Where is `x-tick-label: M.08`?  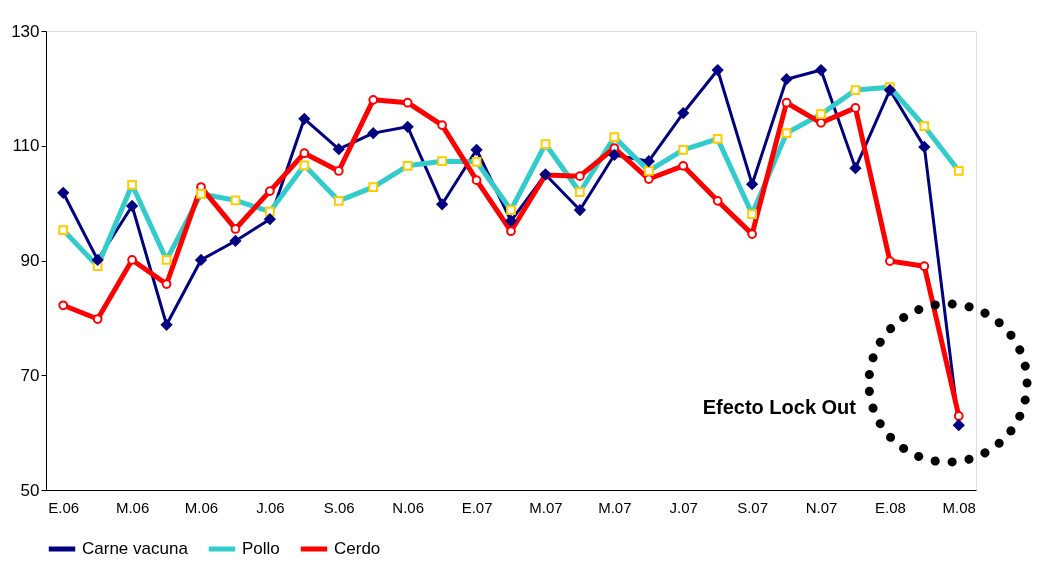
x-tick-label: M.08 is located at coordinates (959, 507).